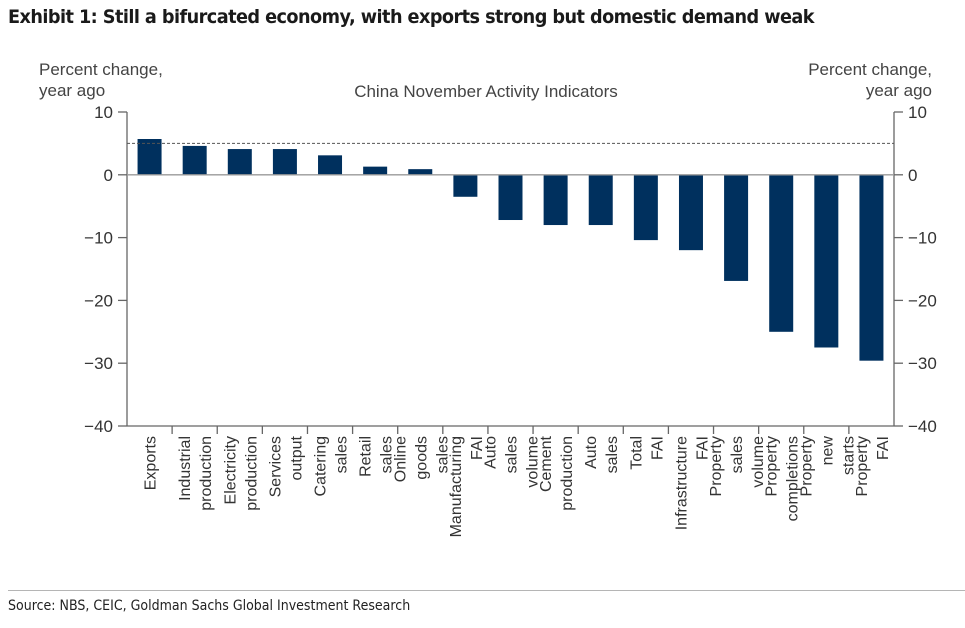 This screenshot has height=628, width=965. I want to click on x-category-label: Property completions, so click(783, 478).